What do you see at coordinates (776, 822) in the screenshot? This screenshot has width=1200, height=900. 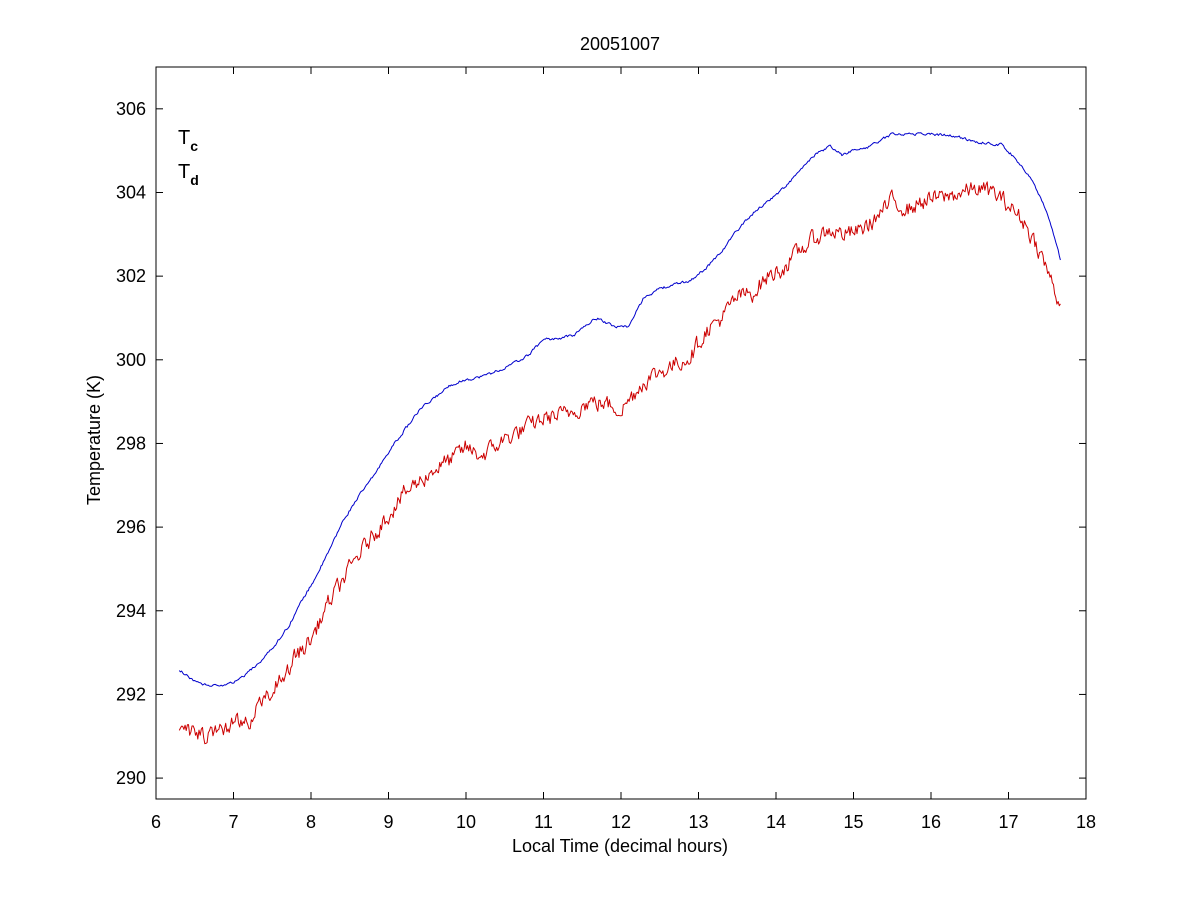 I see `x-tick-label: 14` at bounding box center [776, 822].